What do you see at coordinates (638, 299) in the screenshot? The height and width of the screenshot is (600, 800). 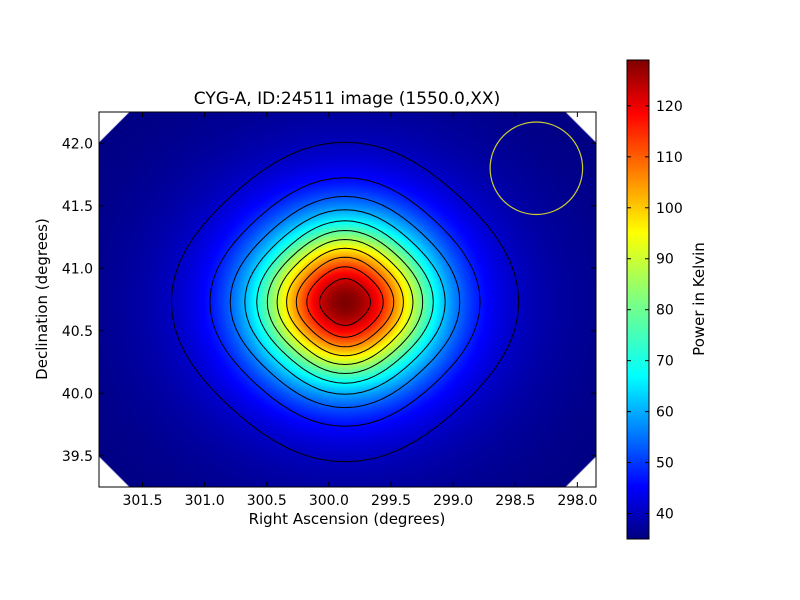 I see `colorbar` at bounding box center [638, 299].